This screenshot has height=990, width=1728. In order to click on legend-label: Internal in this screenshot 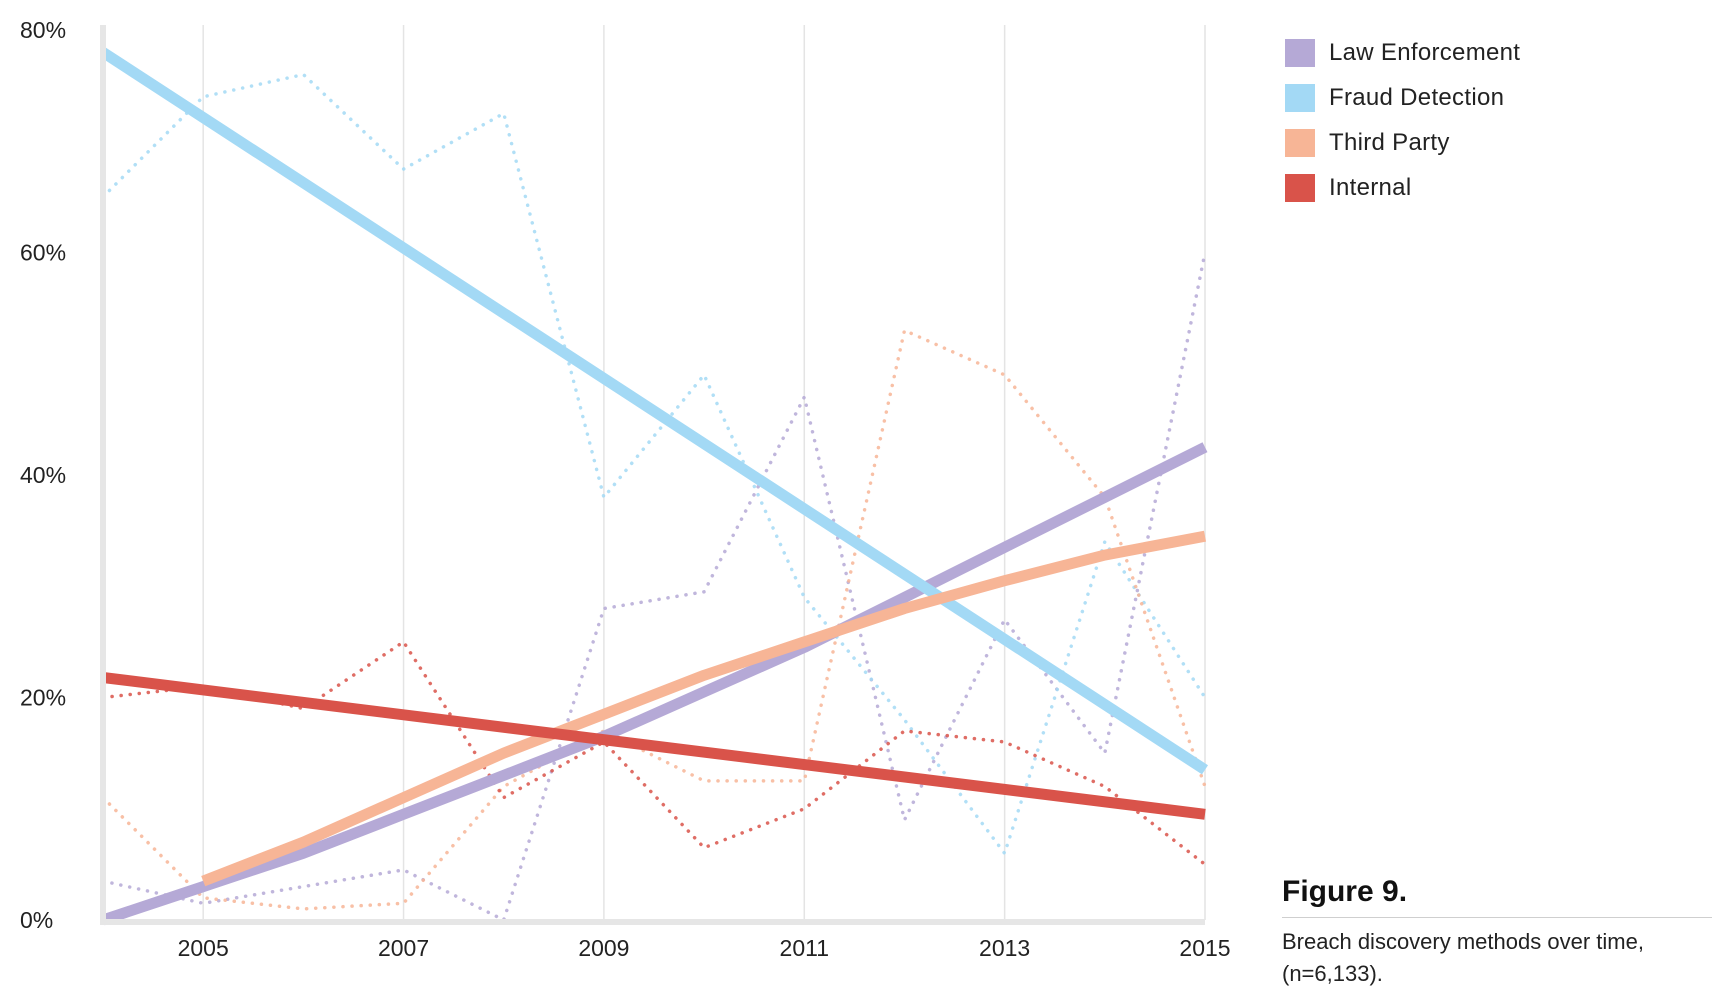, I will do `click(1370, 187)`.